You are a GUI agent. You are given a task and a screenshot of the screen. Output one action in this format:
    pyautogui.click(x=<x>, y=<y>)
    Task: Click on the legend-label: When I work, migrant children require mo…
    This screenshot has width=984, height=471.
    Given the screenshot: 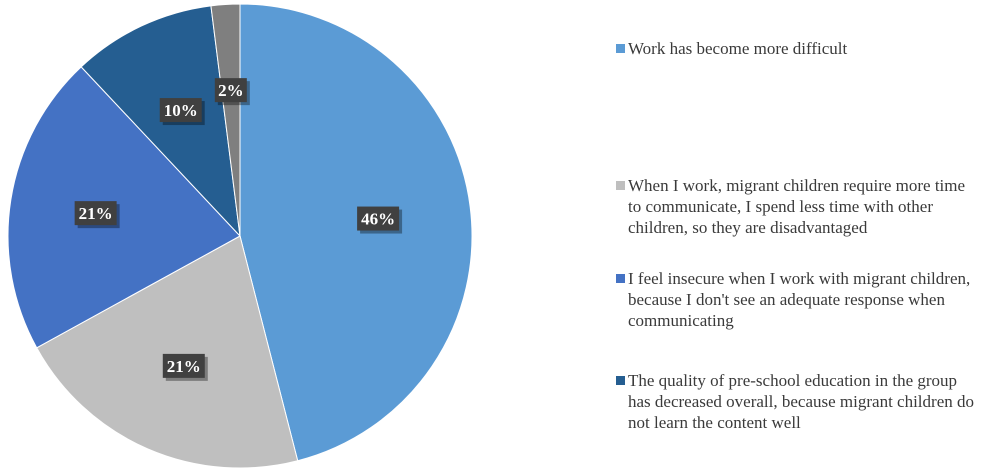 What is the action you would take?
    pyautogui.click(x=797, y=206)
    